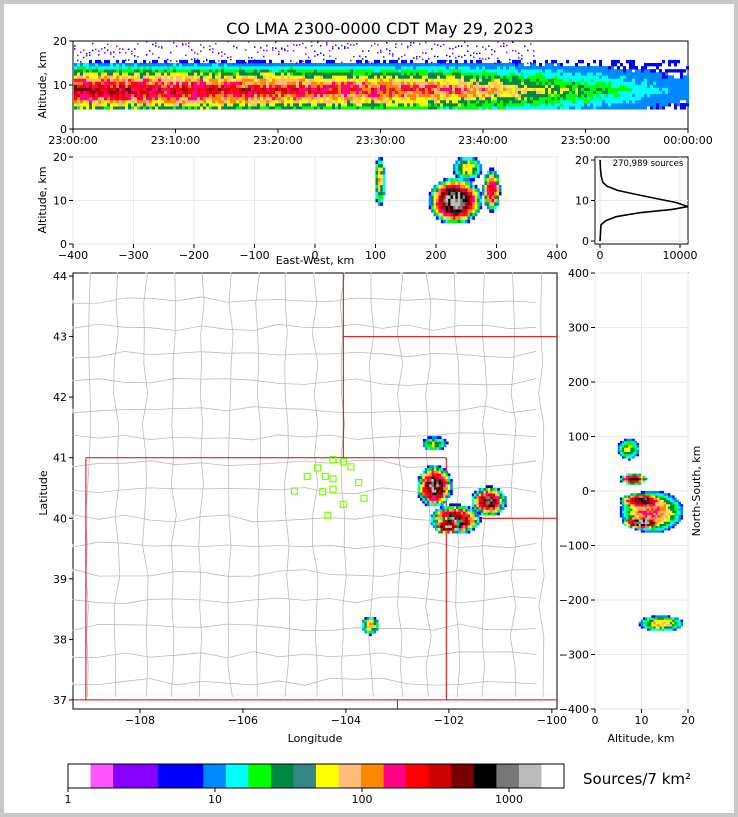 The height and width of the screenshot is (817, 738). I want to click on lma-station-marker, so click(307, 476).